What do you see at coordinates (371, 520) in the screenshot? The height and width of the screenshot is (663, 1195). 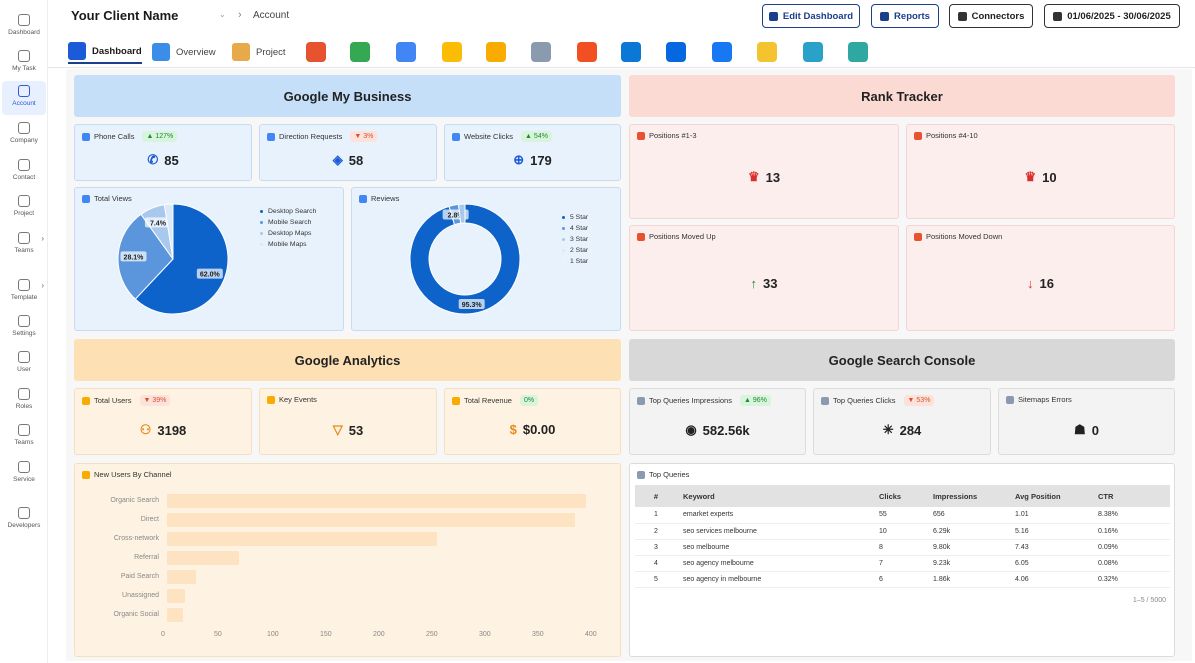 I see `bar-direct` at bounding box center [371, 520].